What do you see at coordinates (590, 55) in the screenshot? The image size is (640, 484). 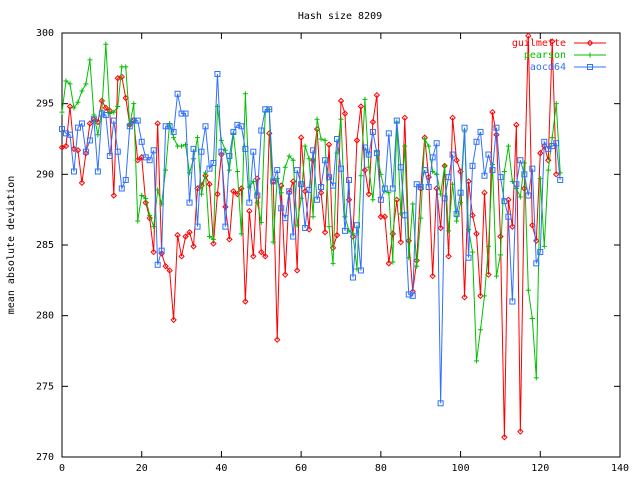 I see `legend-marker-pearson` at bounding box center [590, 55].